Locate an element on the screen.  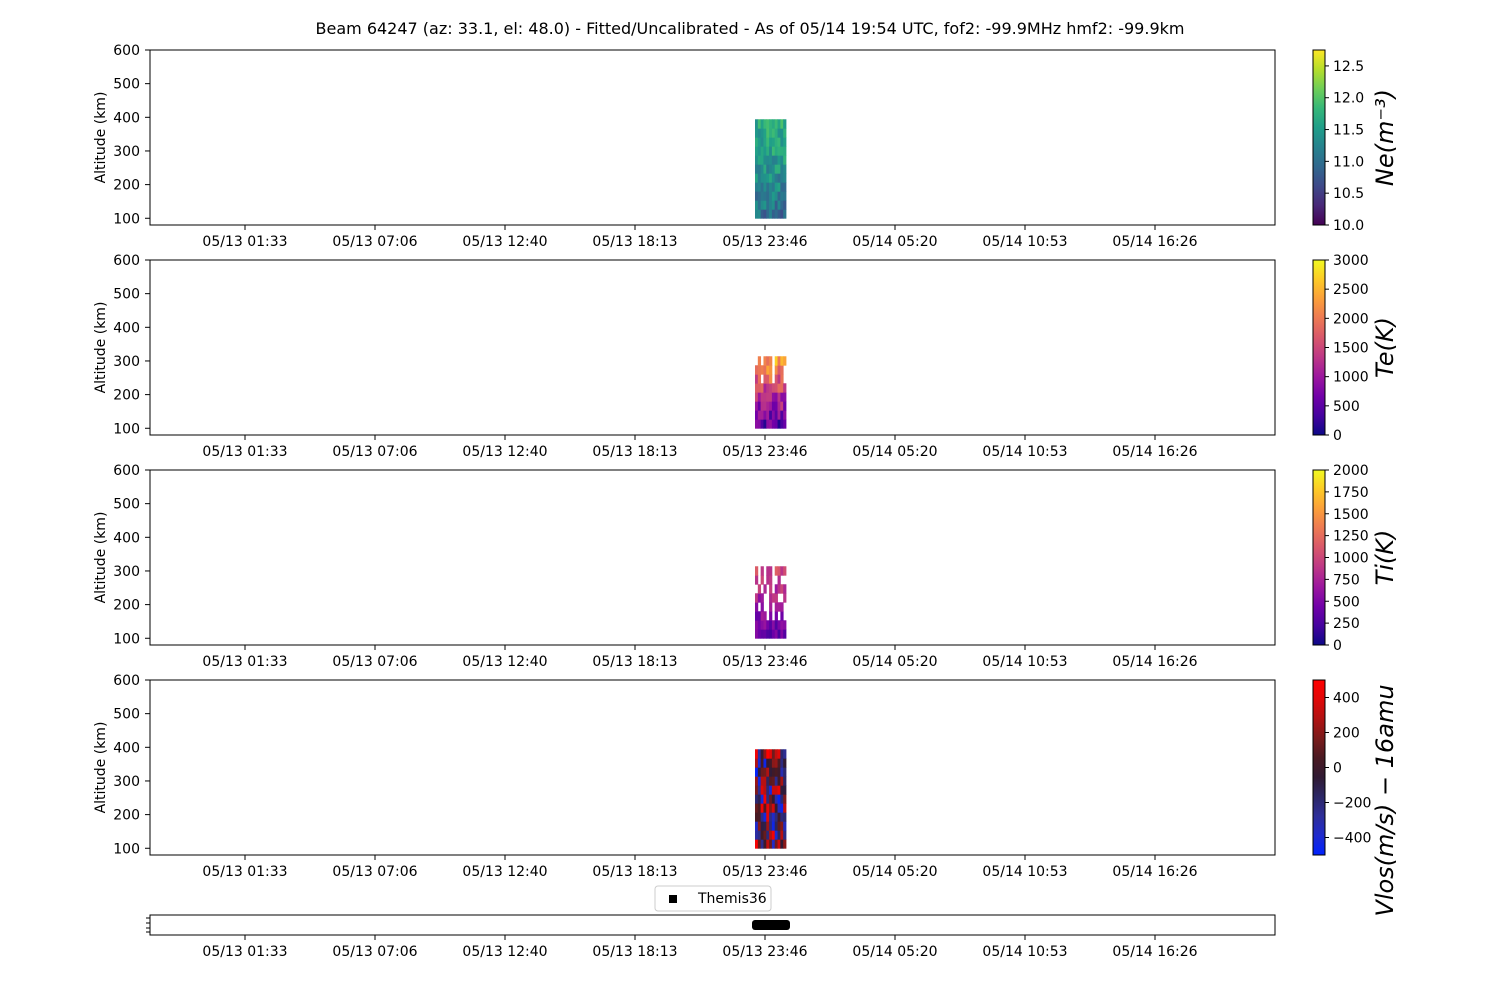
colorbar-tick-label: 250 is located at coordinates (1346, 624).